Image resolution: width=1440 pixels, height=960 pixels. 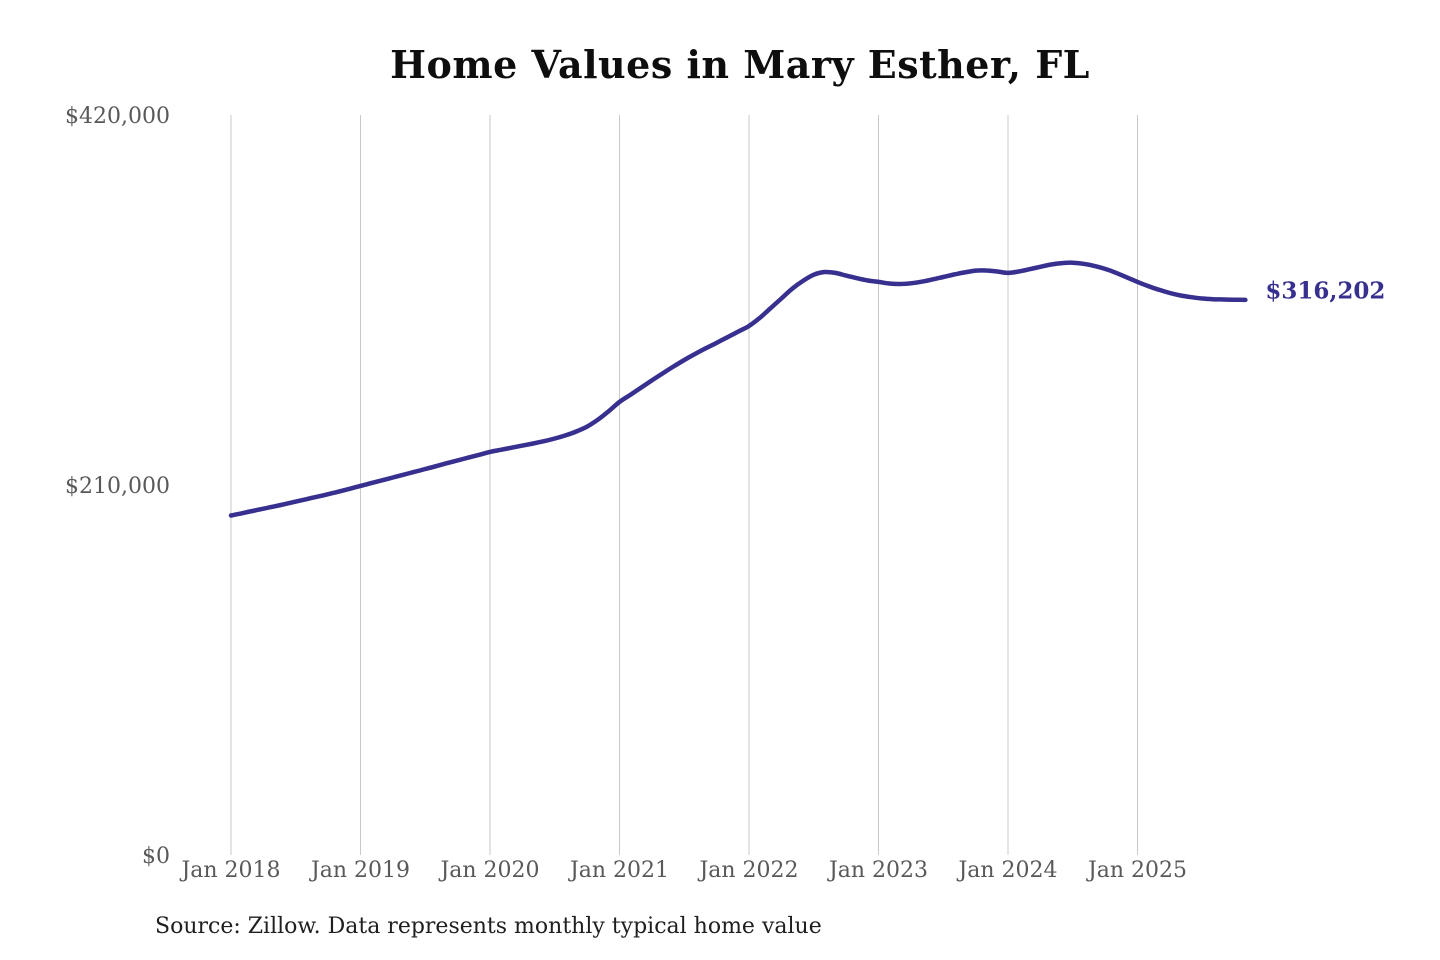 I want to click on y-axis-label-210000: $210,000, so click(x=117, y=486).